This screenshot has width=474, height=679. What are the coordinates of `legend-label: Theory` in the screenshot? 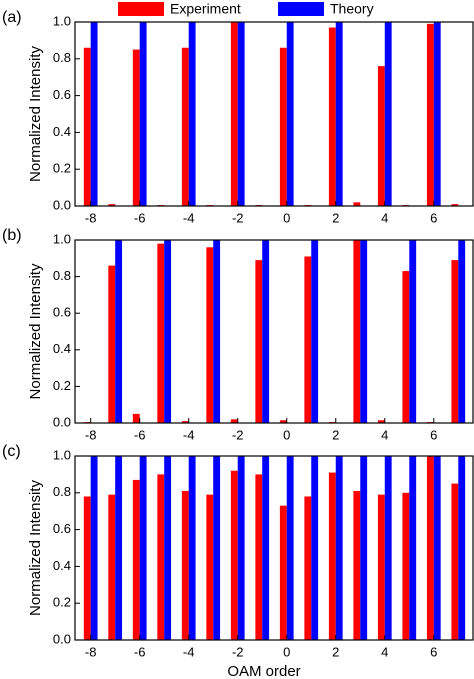 It's located at (352, 9).